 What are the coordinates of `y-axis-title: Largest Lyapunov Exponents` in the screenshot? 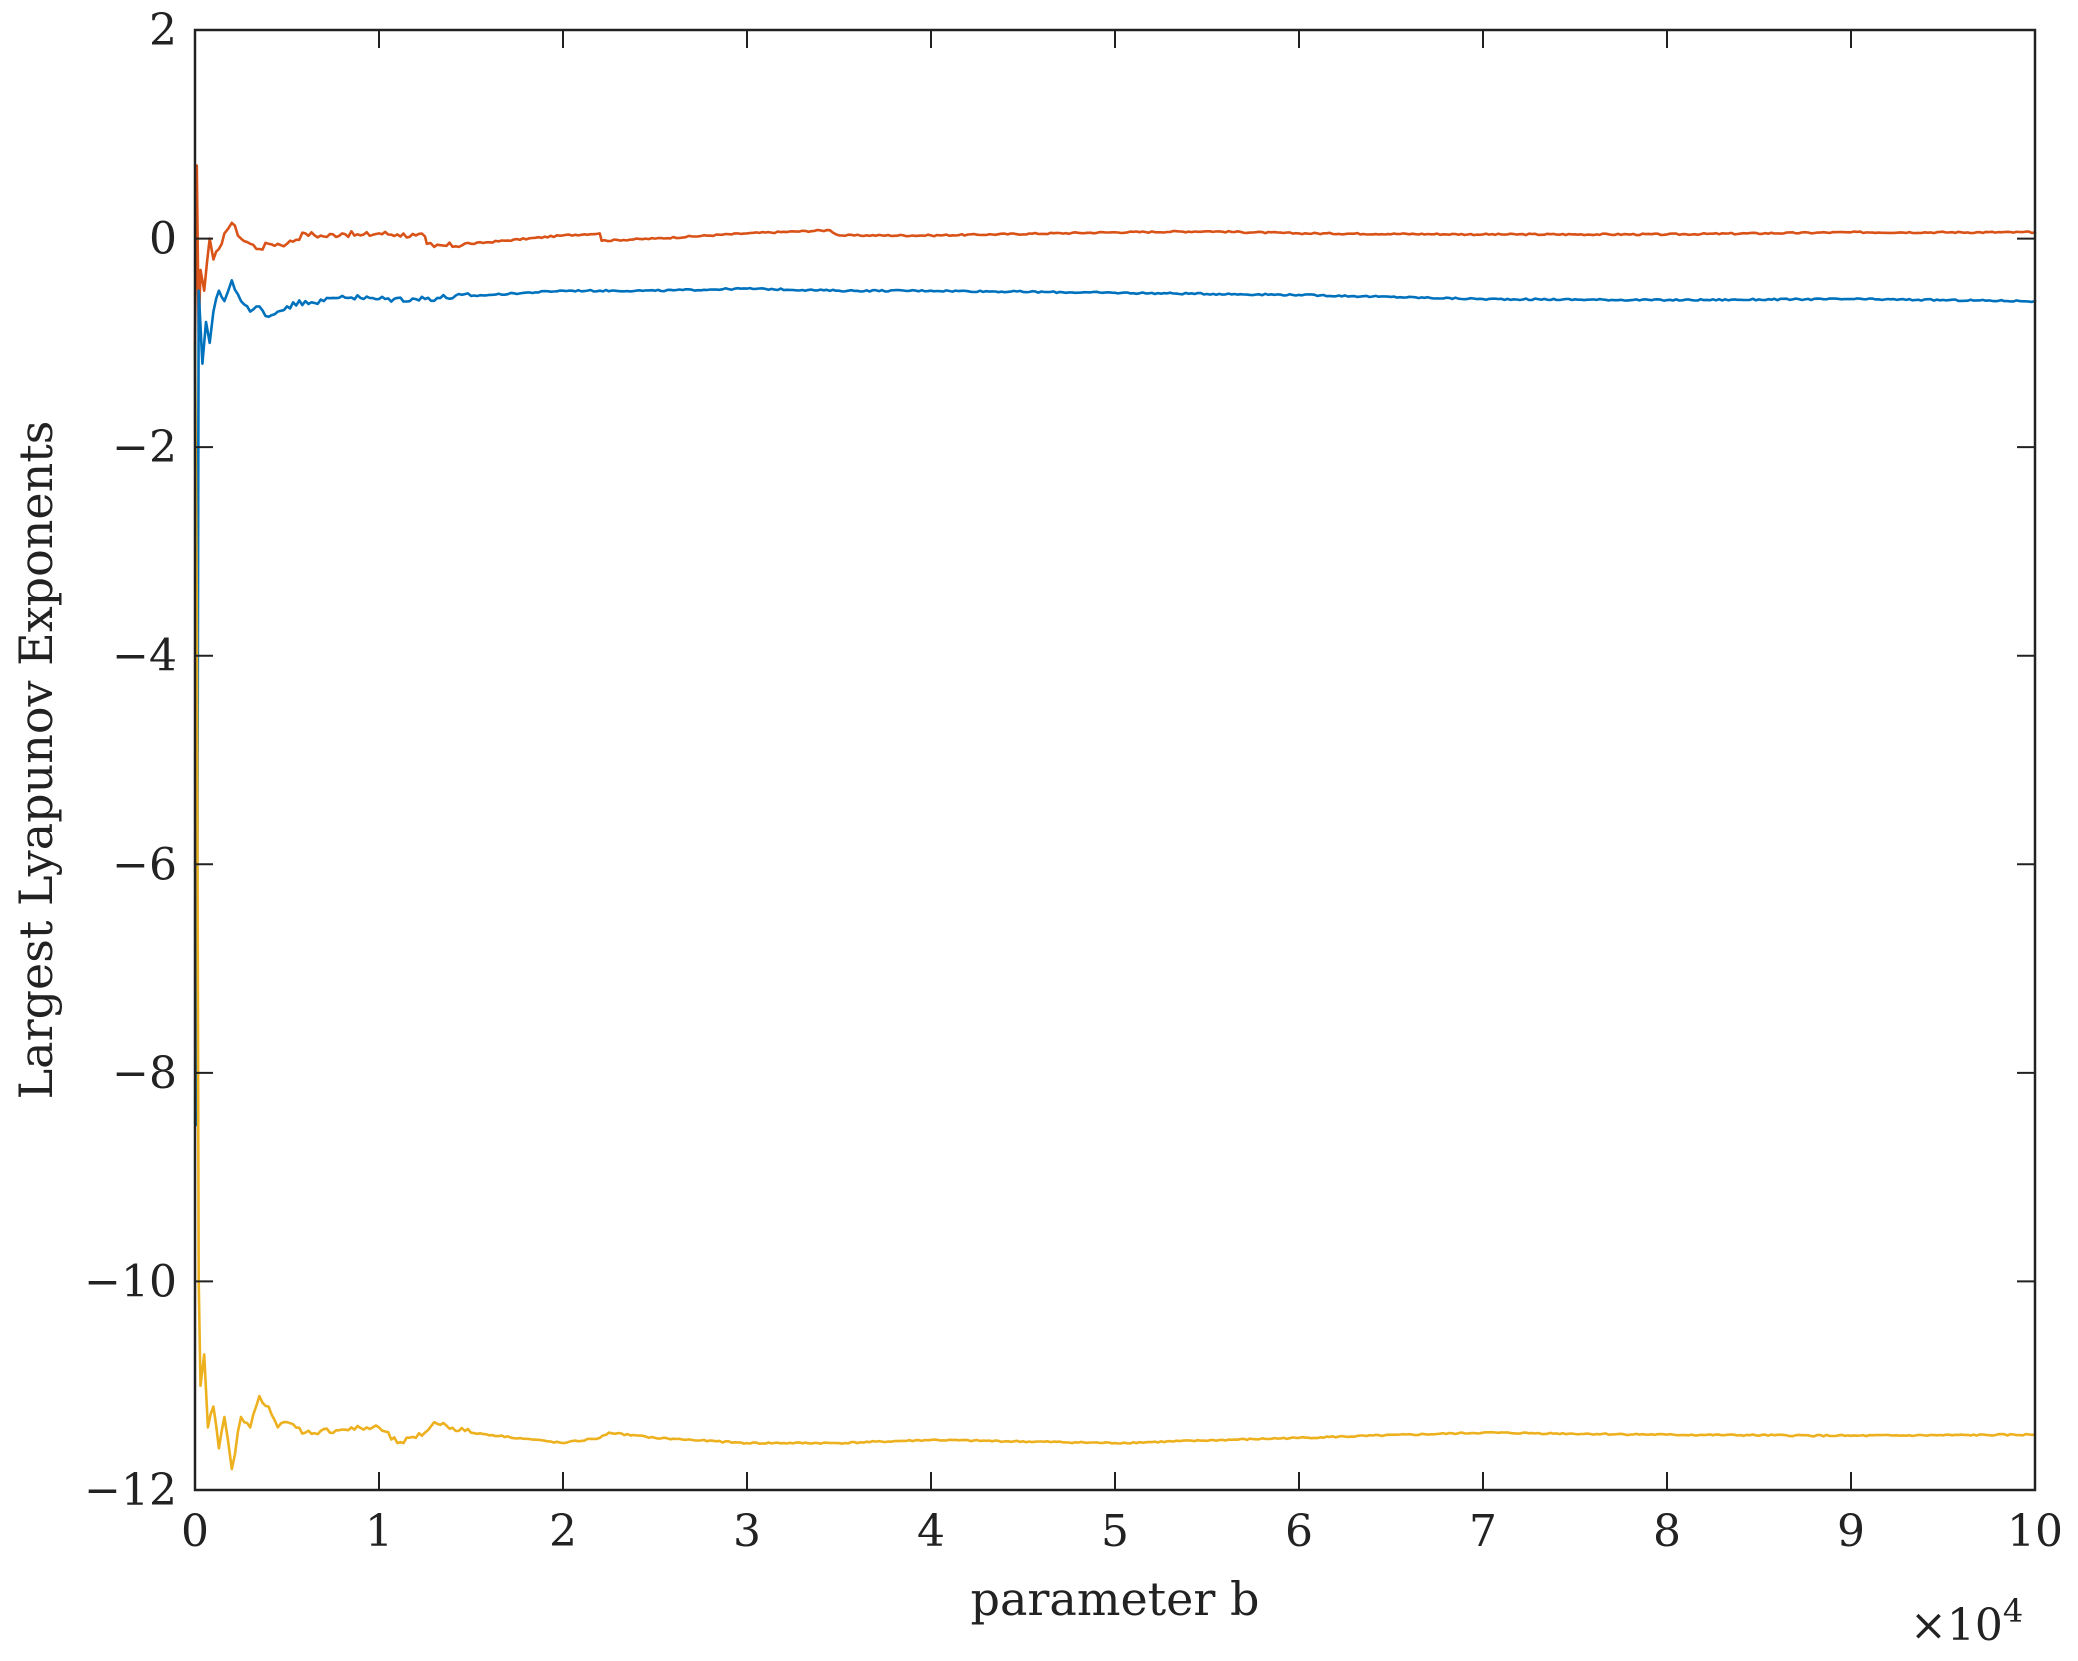 It's located at (36, 760).